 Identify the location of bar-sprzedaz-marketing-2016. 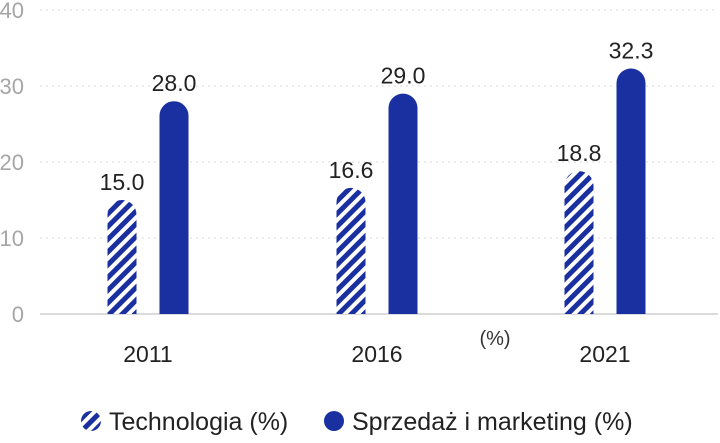
(403, 203).